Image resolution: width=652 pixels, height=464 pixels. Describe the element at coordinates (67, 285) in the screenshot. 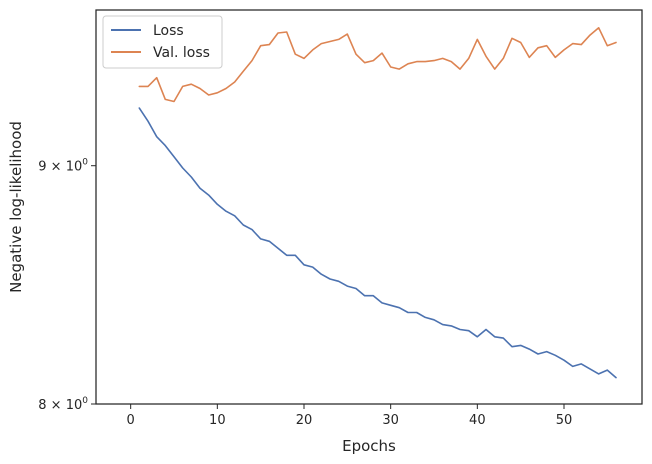

I see `y-axis-ticks: 8 × 100 9 × 100` at that location.